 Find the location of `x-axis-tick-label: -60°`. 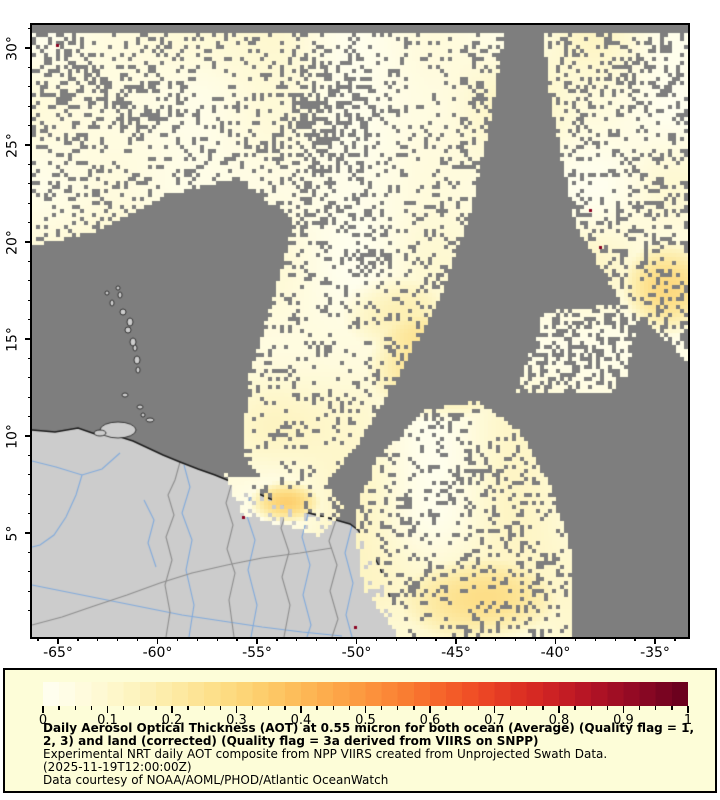

x-axis-tick-label: -60° is located at coordinates (157, 653).